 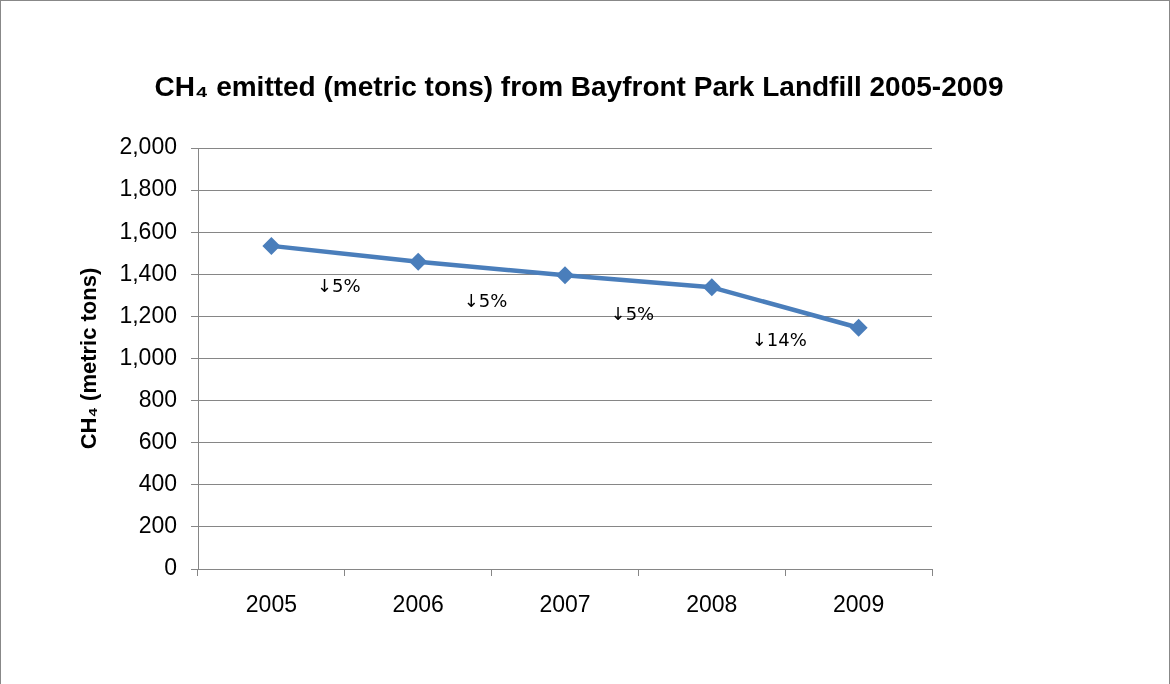 I want to click on y-tick-label: 1,400, so click(x=148, y=272).